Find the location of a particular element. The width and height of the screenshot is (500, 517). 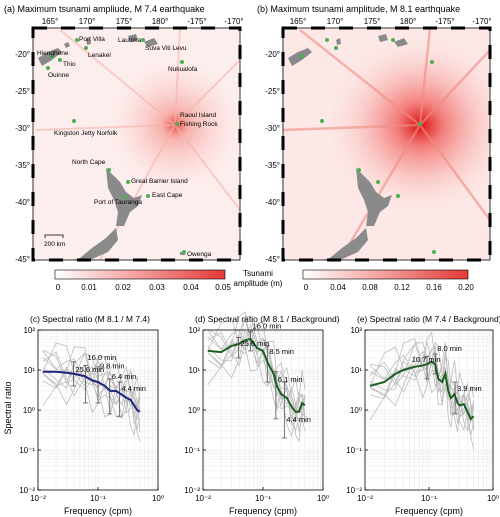

plot-title: (c) Spectral ratio (M 8.1 / M 7.4) is located at coordinates (90, 319).